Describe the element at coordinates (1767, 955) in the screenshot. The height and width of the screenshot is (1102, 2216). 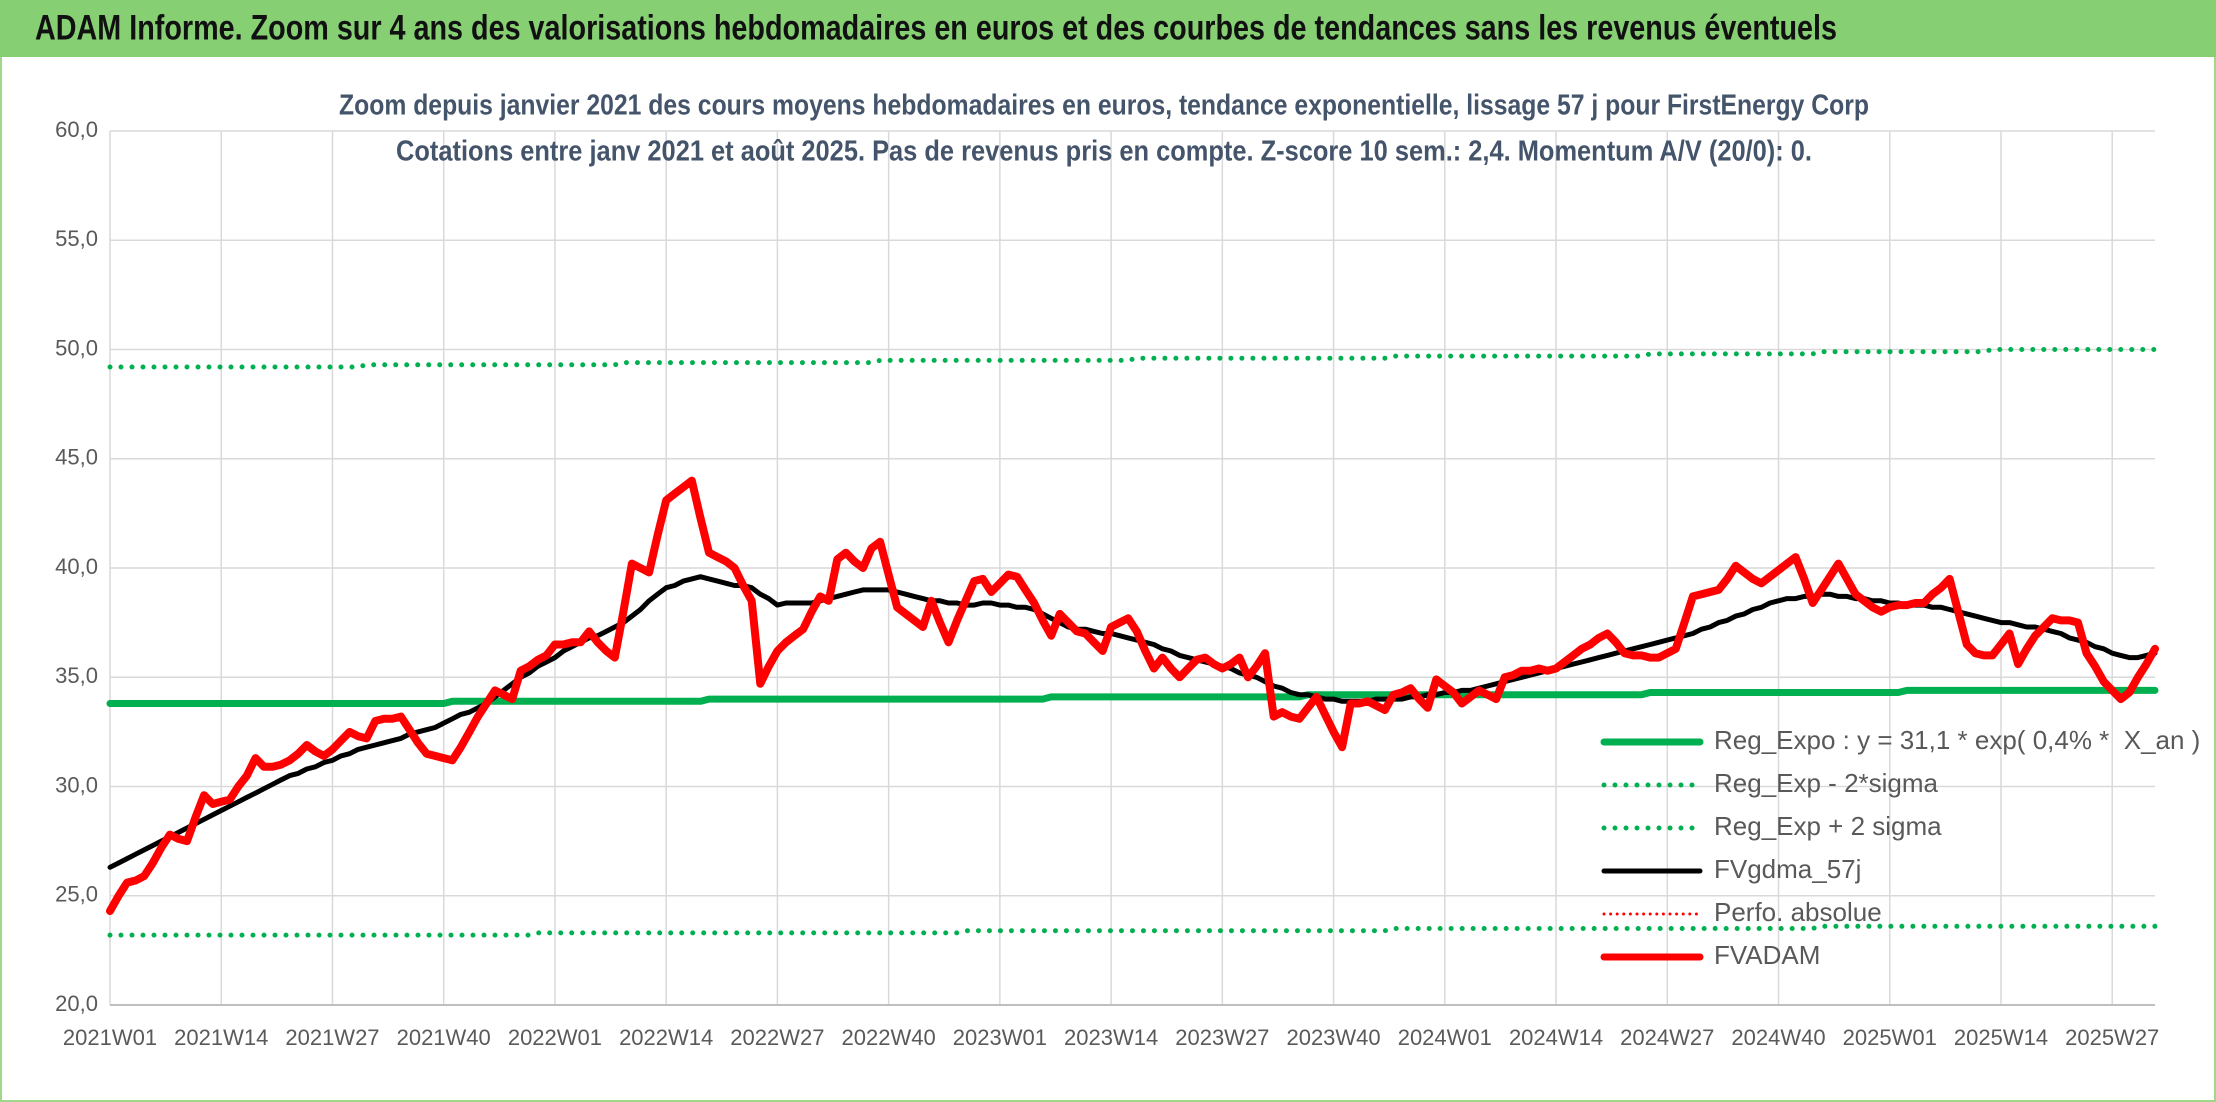
I see `legend-label: FVADAM` at that location.